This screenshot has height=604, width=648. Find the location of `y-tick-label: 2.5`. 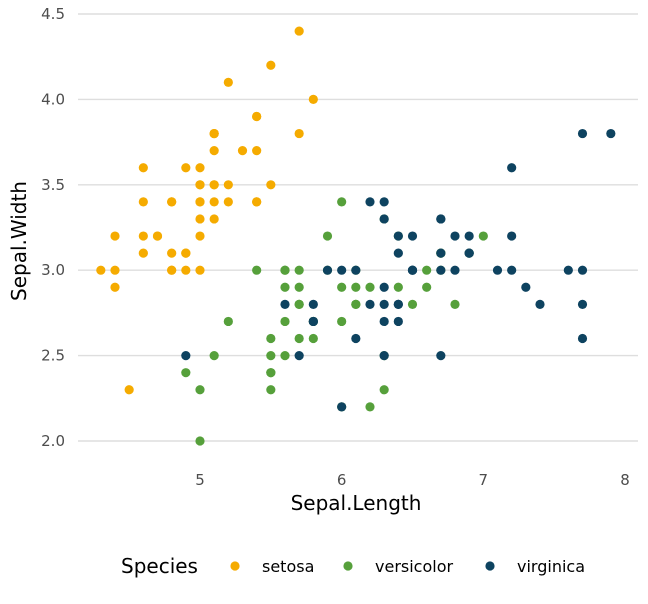

y-tick-label: 2.5 is located at coordinates (53, 356).